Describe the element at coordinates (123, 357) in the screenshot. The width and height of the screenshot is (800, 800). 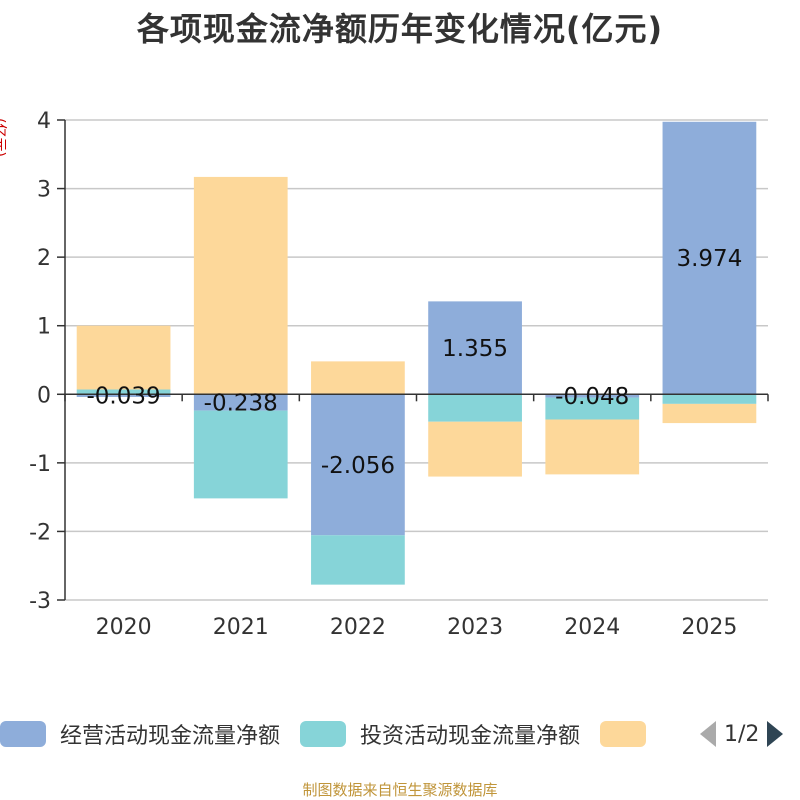
I see `bar-series2-2020` at that location.